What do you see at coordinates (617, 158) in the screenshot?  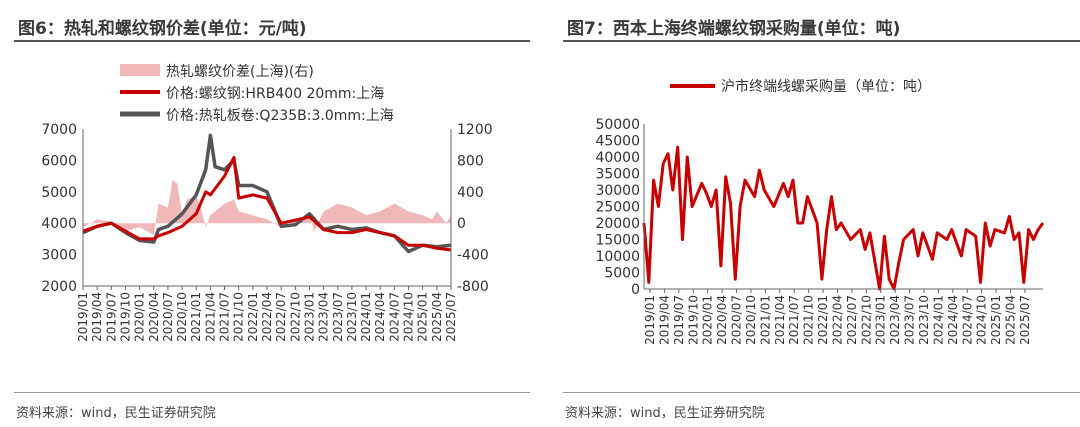 I see `y-tick-label: 40000` at bounding box center [617, 158].